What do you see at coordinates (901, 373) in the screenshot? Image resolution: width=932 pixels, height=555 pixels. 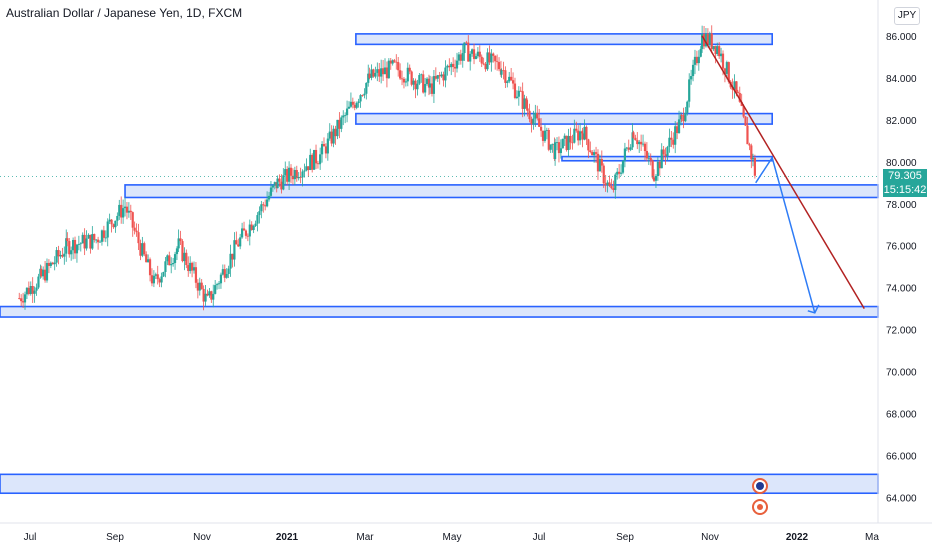 I see `y-tick-label: 70.000` at bounding box center [901, 373].